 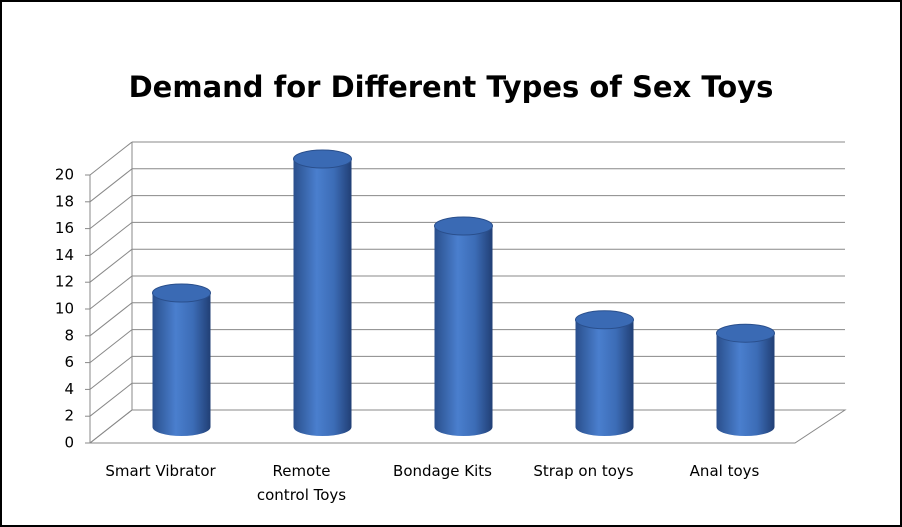 I want to click on x-tick-wrap: Anal toys, so click(x=724, y=471).